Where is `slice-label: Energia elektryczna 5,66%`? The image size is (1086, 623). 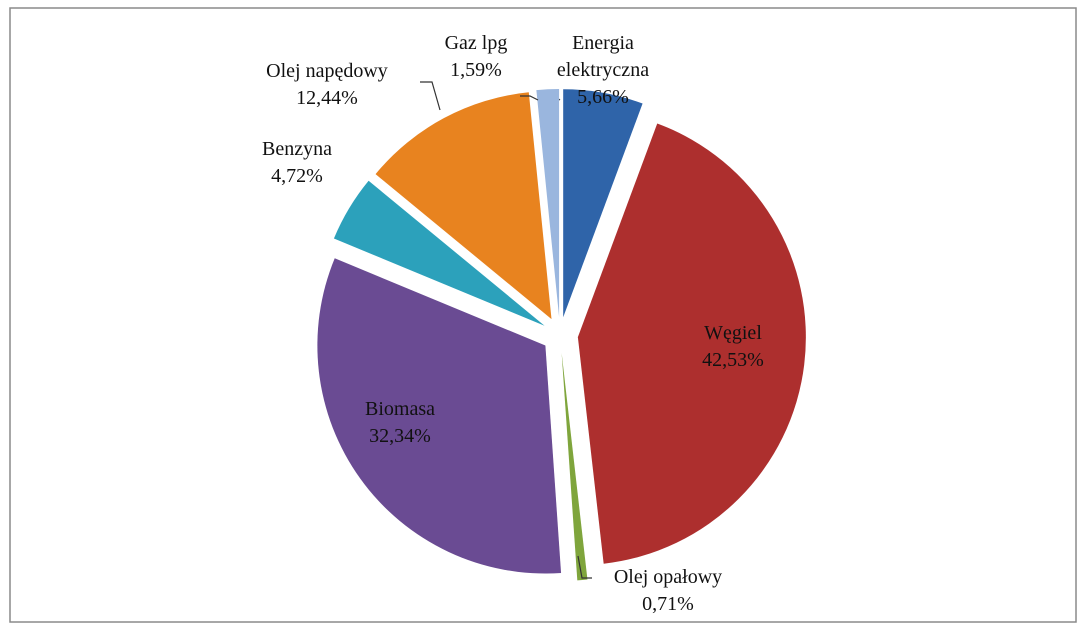
slice-label: Energia elektryczna 5,66% is located at coordinates (603, 70).